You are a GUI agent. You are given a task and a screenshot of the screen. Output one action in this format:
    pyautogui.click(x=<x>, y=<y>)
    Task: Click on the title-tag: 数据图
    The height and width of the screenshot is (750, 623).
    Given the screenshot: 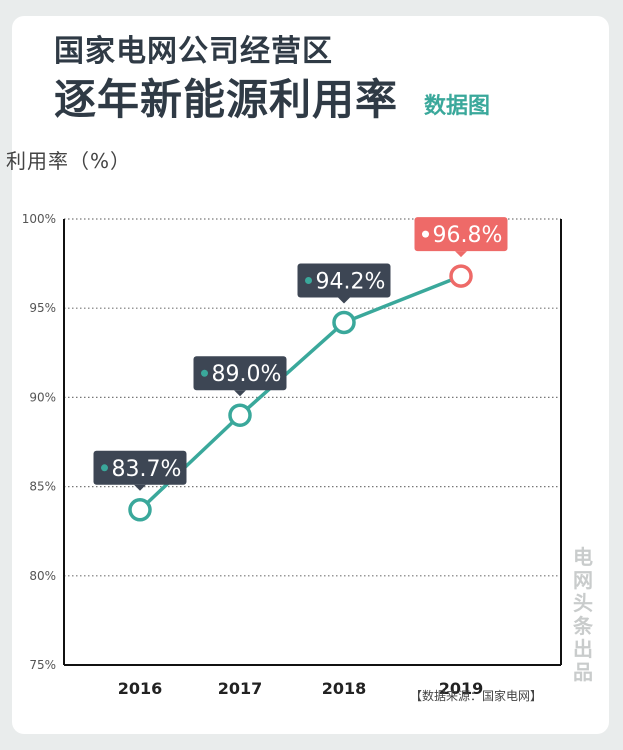 What is the action you would take?
    pyautogui.click(x=457, y=106)
    